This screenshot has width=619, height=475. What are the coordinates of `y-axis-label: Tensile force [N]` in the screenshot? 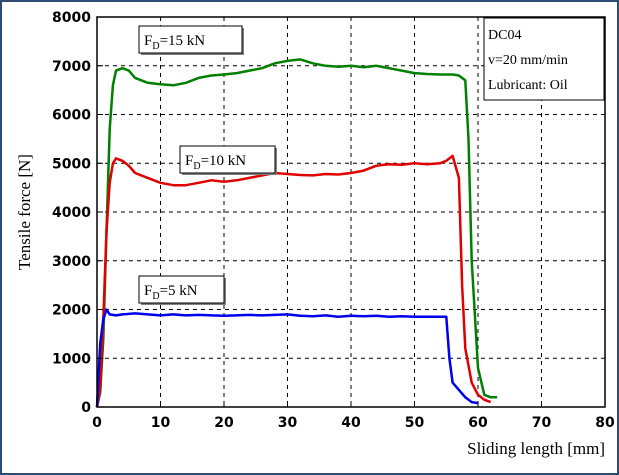 It's located at (24, 212).